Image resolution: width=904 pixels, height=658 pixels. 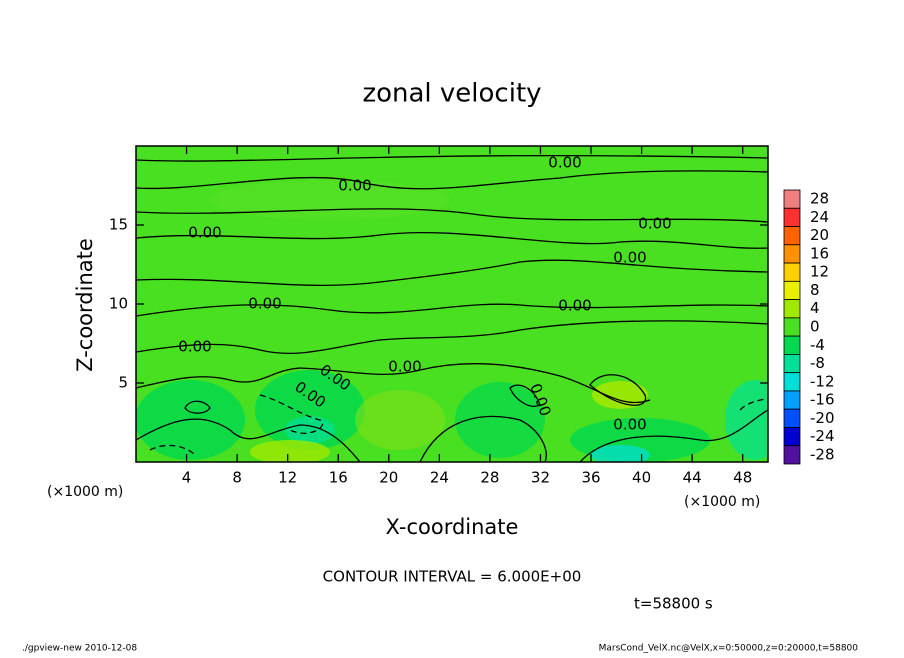 I want to click on time-label: t=58800 s, so click(x=673, y=604).